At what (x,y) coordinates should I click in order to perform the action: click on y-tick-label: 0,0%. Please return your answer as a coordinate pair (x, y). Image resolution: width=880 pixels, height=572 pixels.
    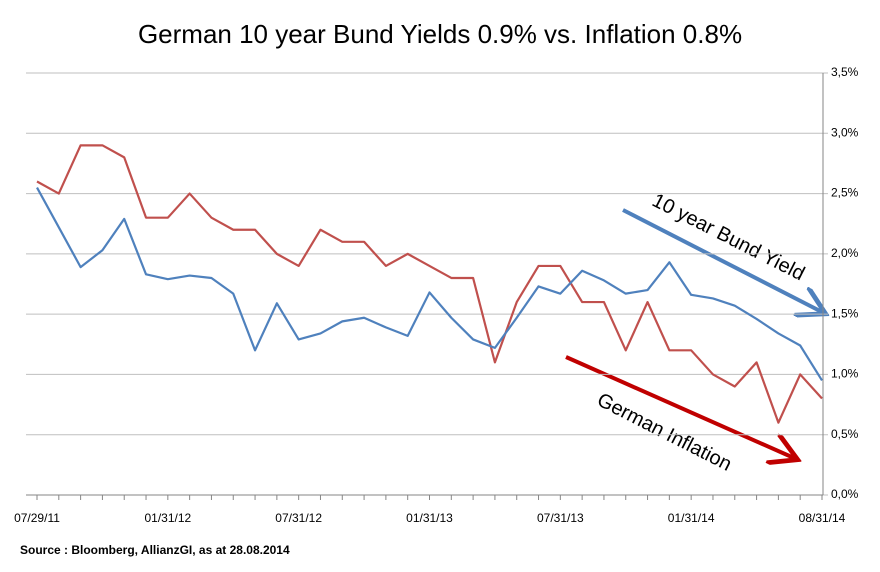
    Looking at the image, I should click on (845, 494).